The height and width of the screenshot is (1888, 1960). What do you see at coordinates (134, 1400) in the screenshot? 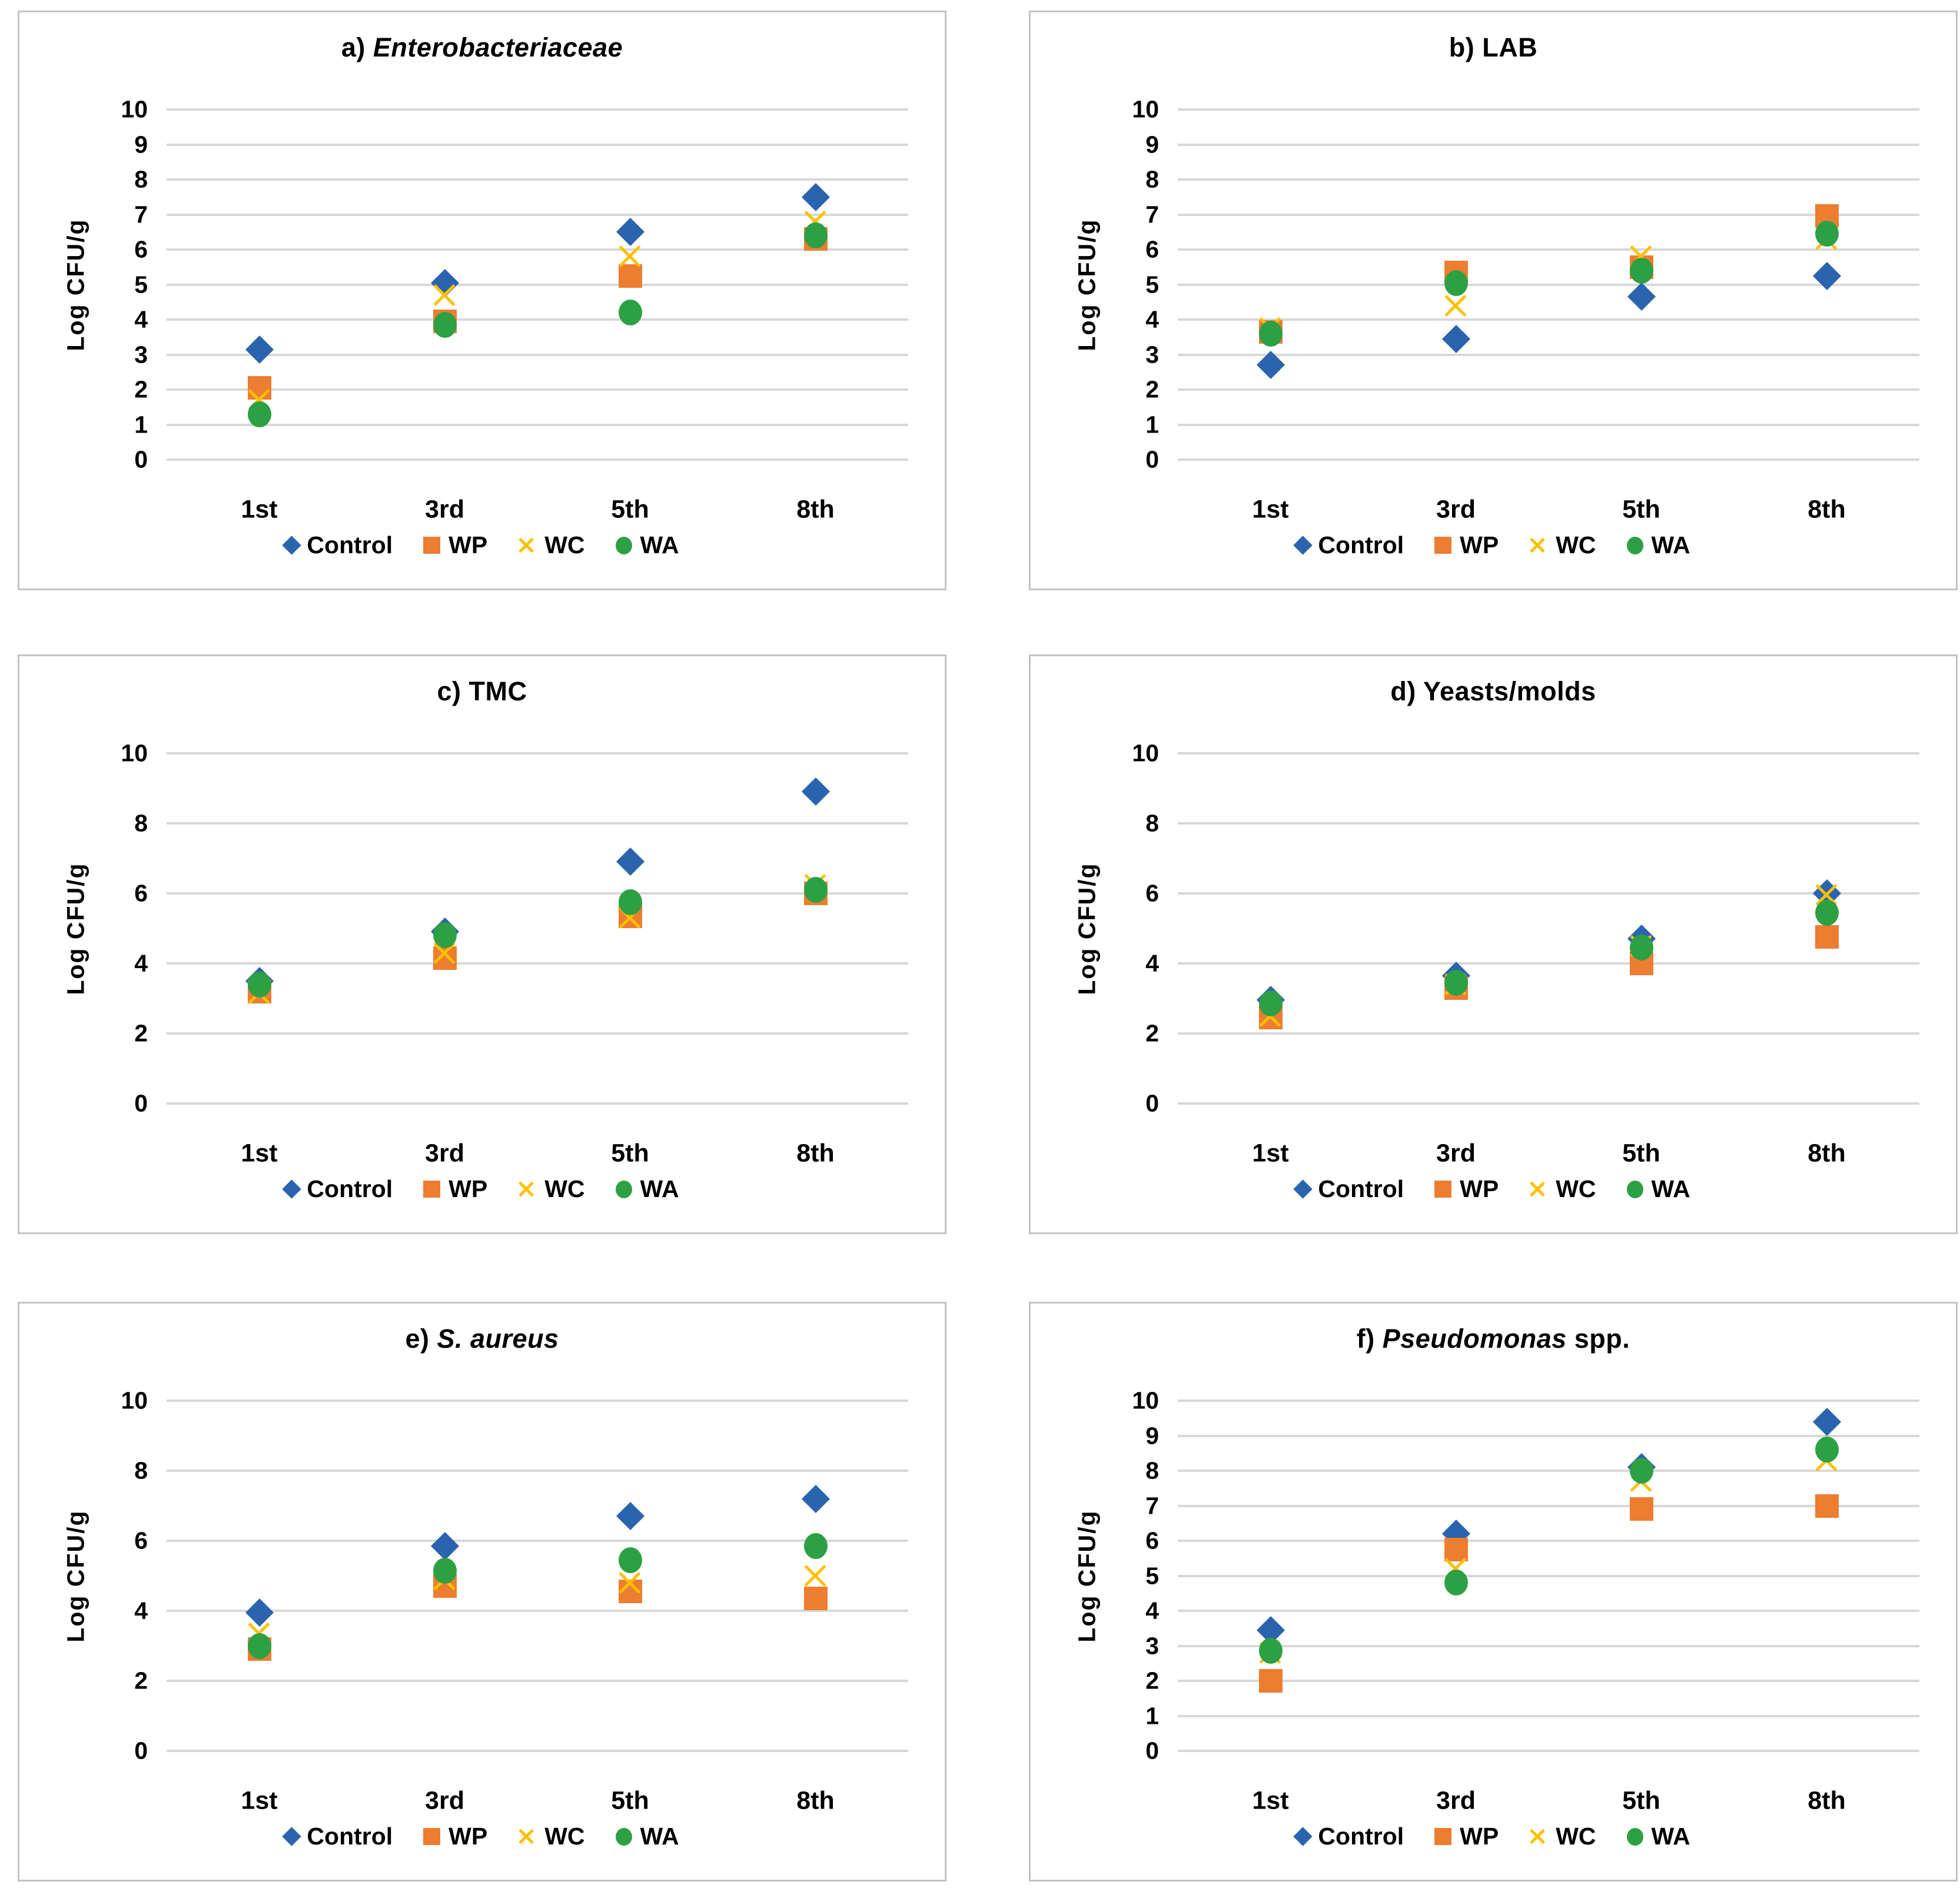
I see `y-axis-tick-10: 10` at bounding box center [134, 1400].